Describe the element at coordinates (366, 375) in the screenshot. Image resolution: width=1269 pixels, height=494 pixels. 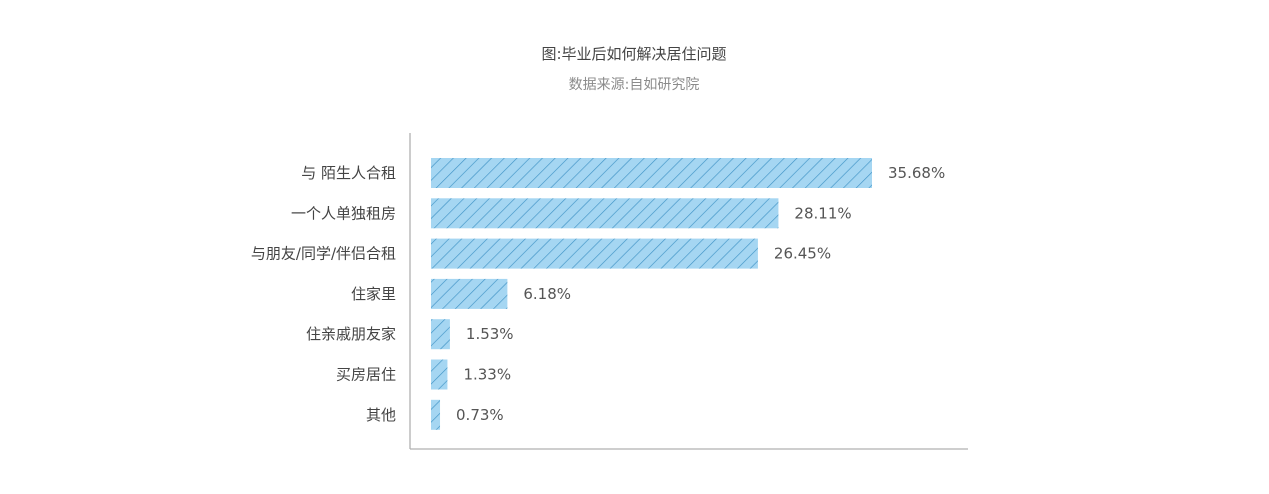
I see `category-label: 买房居住` at that location.